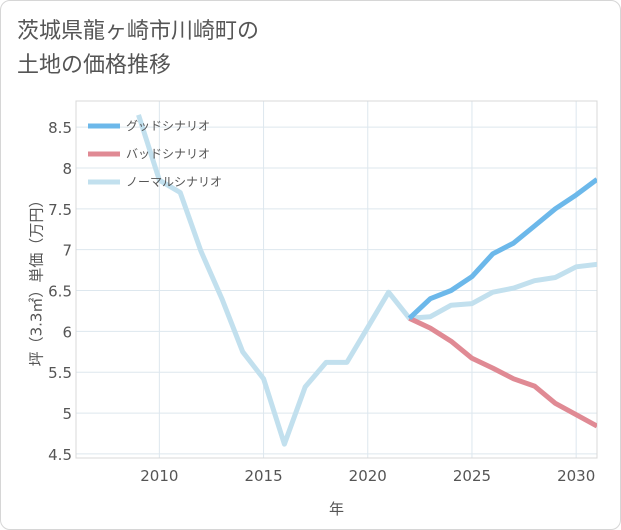 The image size is (621, 530). I want to click on x-tick-label: 2015, so click(263, 476).